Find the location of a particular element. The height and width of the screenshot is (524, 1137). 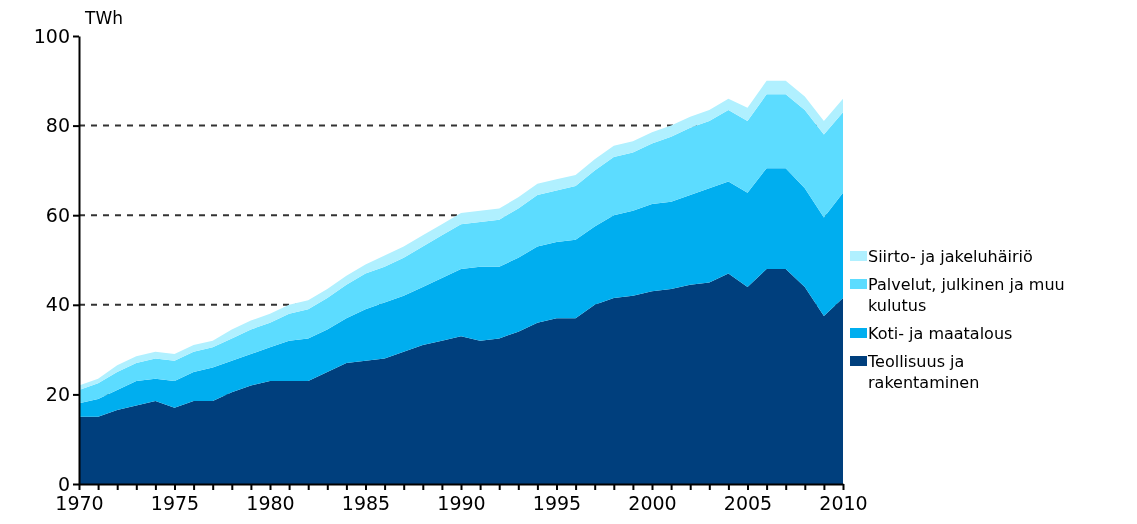

legend-label: Koti- ja maatalous is located at coordinates (940, 333).